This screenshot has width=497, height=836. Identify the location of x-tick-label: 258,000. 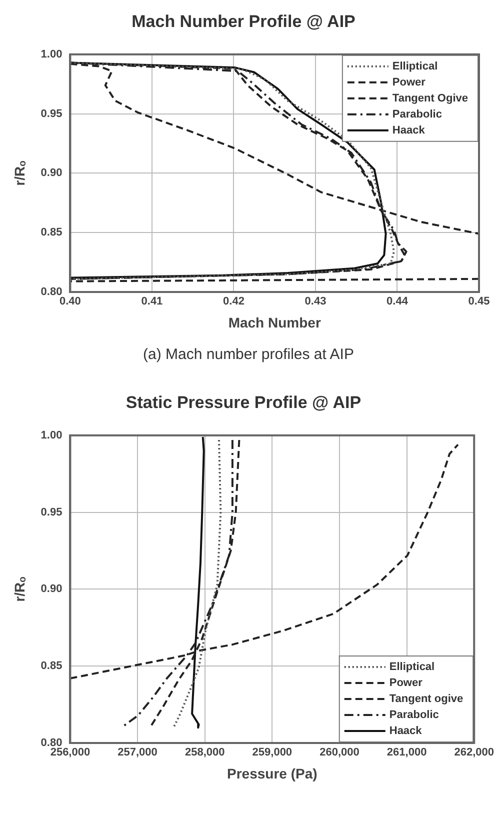
(204, 752).